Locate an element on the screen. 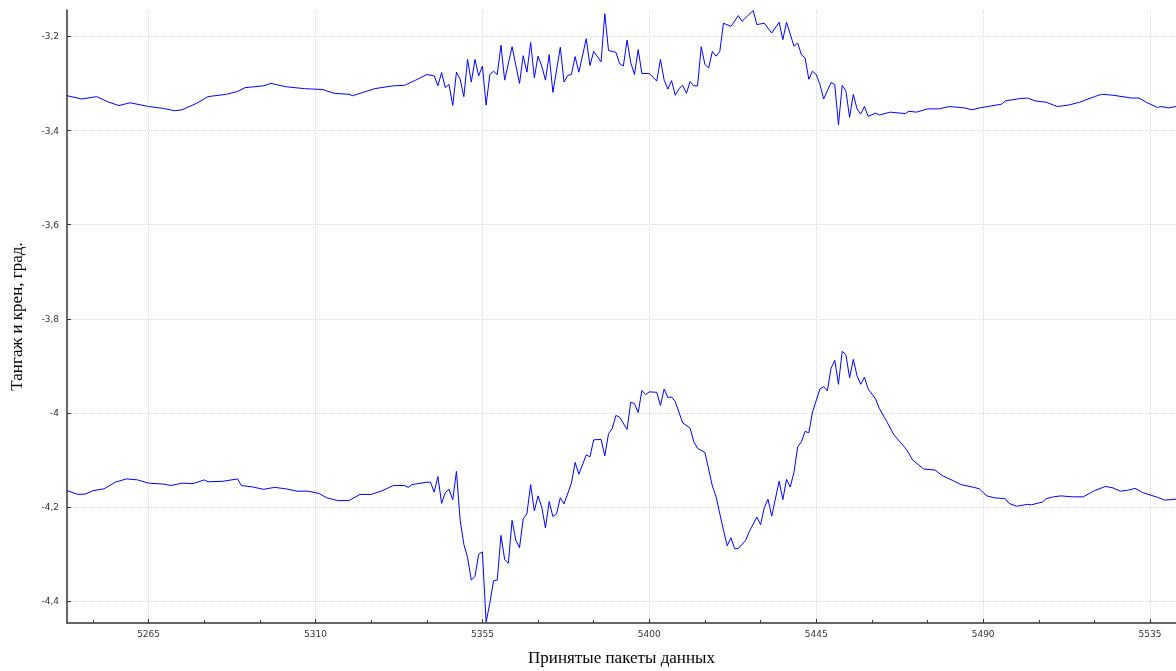 Image resolution: width=1176 pixels, height=671 pixels. y-tick-label: -3,4 is located at coordinates (50, 130).